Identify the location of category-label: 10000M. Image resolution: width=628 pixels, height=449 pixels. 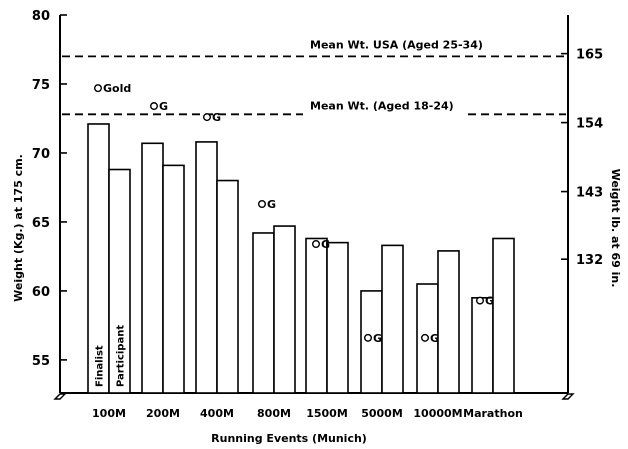
(437, 413).